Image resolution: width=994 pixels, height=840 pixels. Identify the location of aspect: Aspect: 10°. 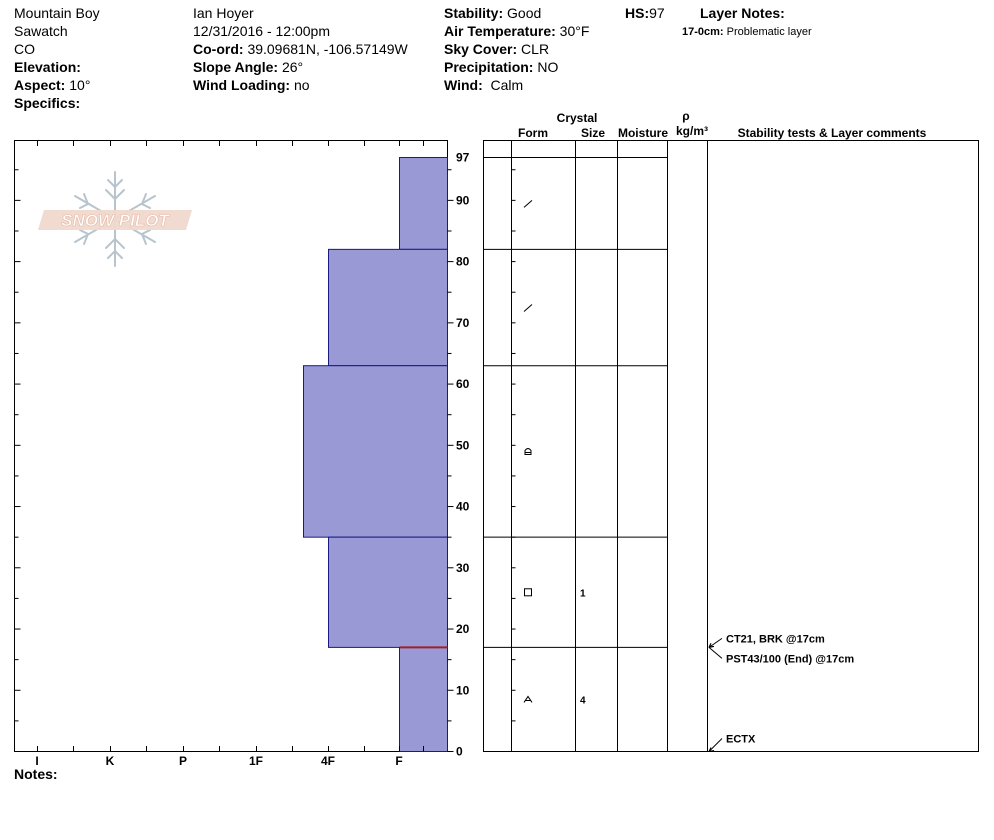
(52, 85).